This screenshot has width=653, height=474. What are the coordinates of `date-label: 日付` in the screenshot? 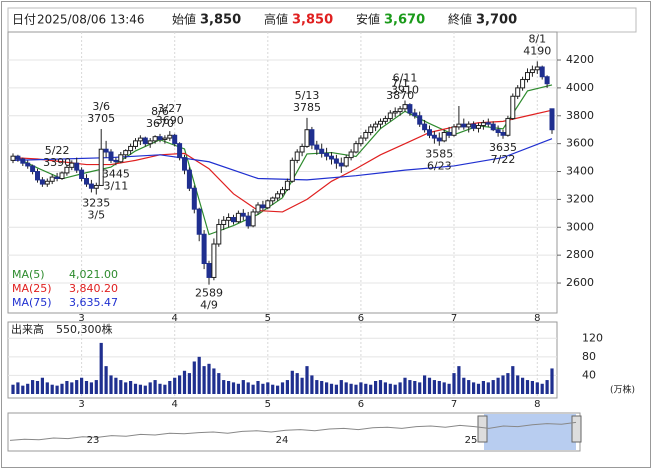 It's located at (24, 20).